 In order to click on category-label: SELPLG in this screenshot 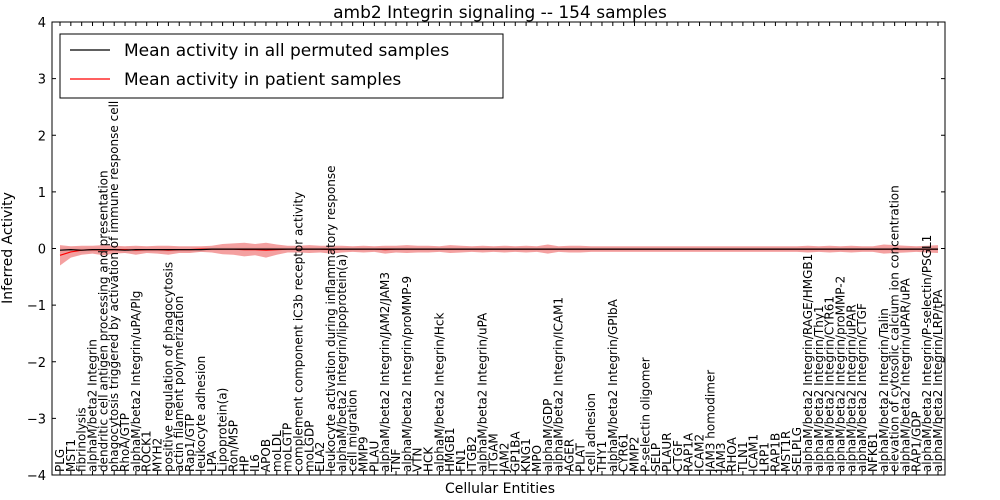, I will do `click(797, 449)`.